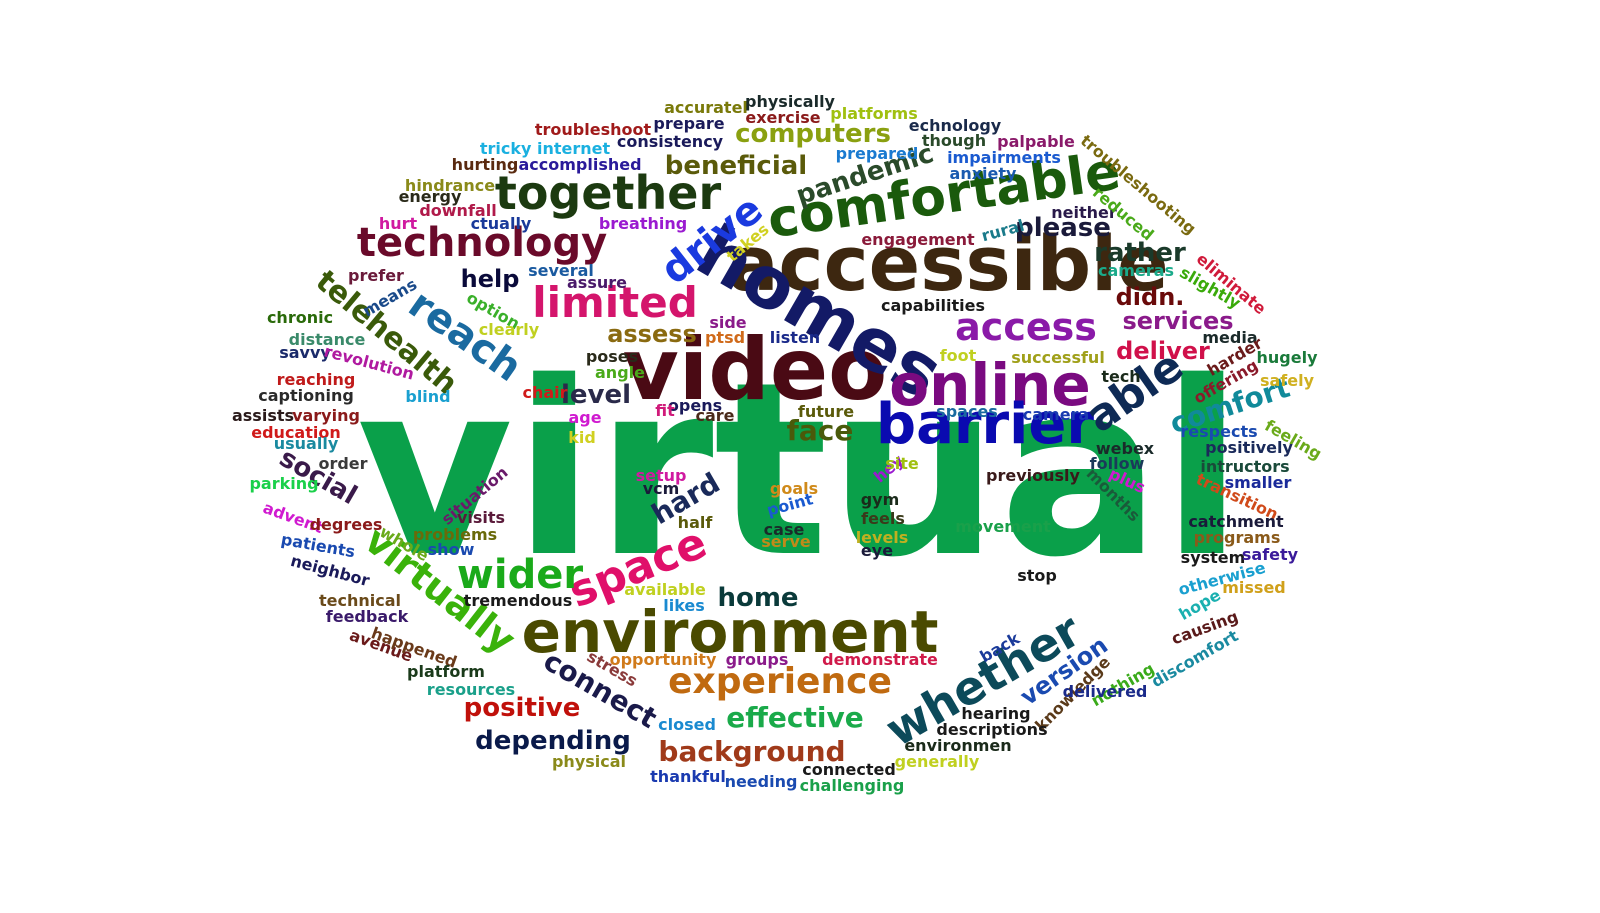  What do you see at coordinates (948, 263) in the screenshot?
I see `word: accessible` at bounding box center [948, 263].